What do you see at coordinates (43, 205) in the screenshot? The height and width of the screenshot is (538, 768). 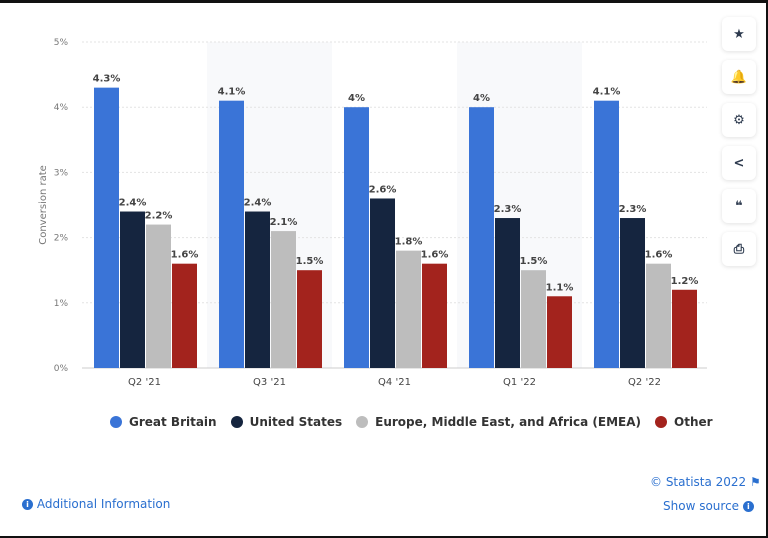 I see `y-axis-label: Conversion rate` at bounding box center [43, 205].